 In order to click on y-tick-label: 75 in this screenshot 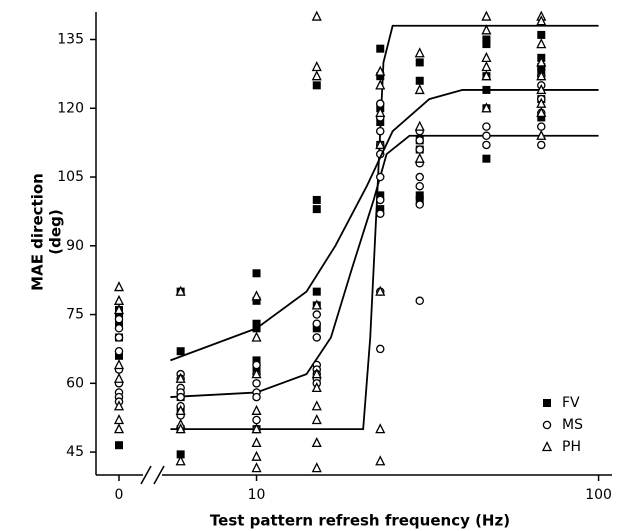, I will do `click(75, 315)`.